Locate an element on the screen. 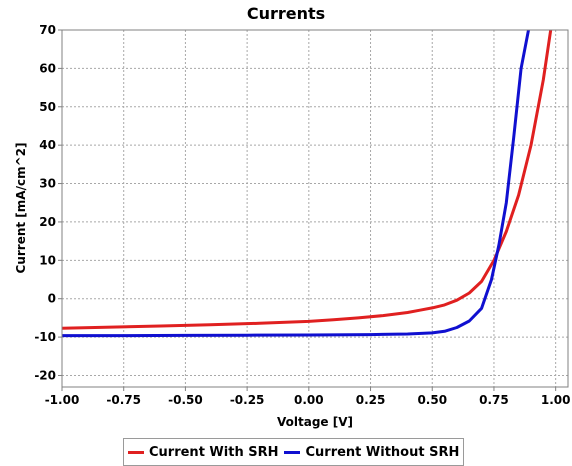  x-tick-label: -0.50 is located at coordinates (185, 400).